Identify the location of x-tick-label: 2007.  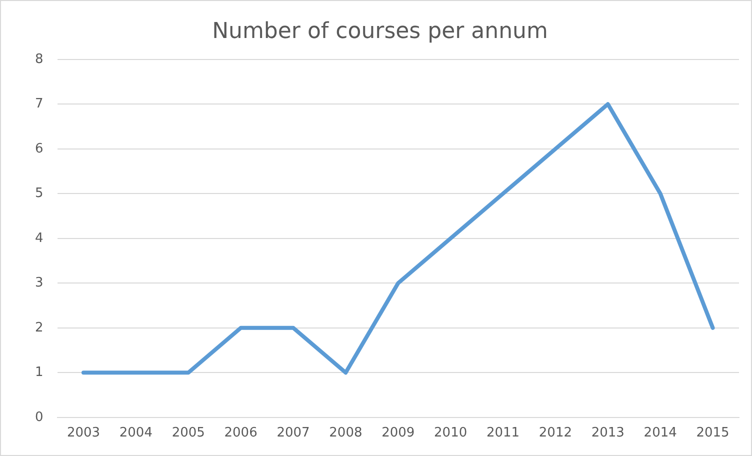
(293, 433).